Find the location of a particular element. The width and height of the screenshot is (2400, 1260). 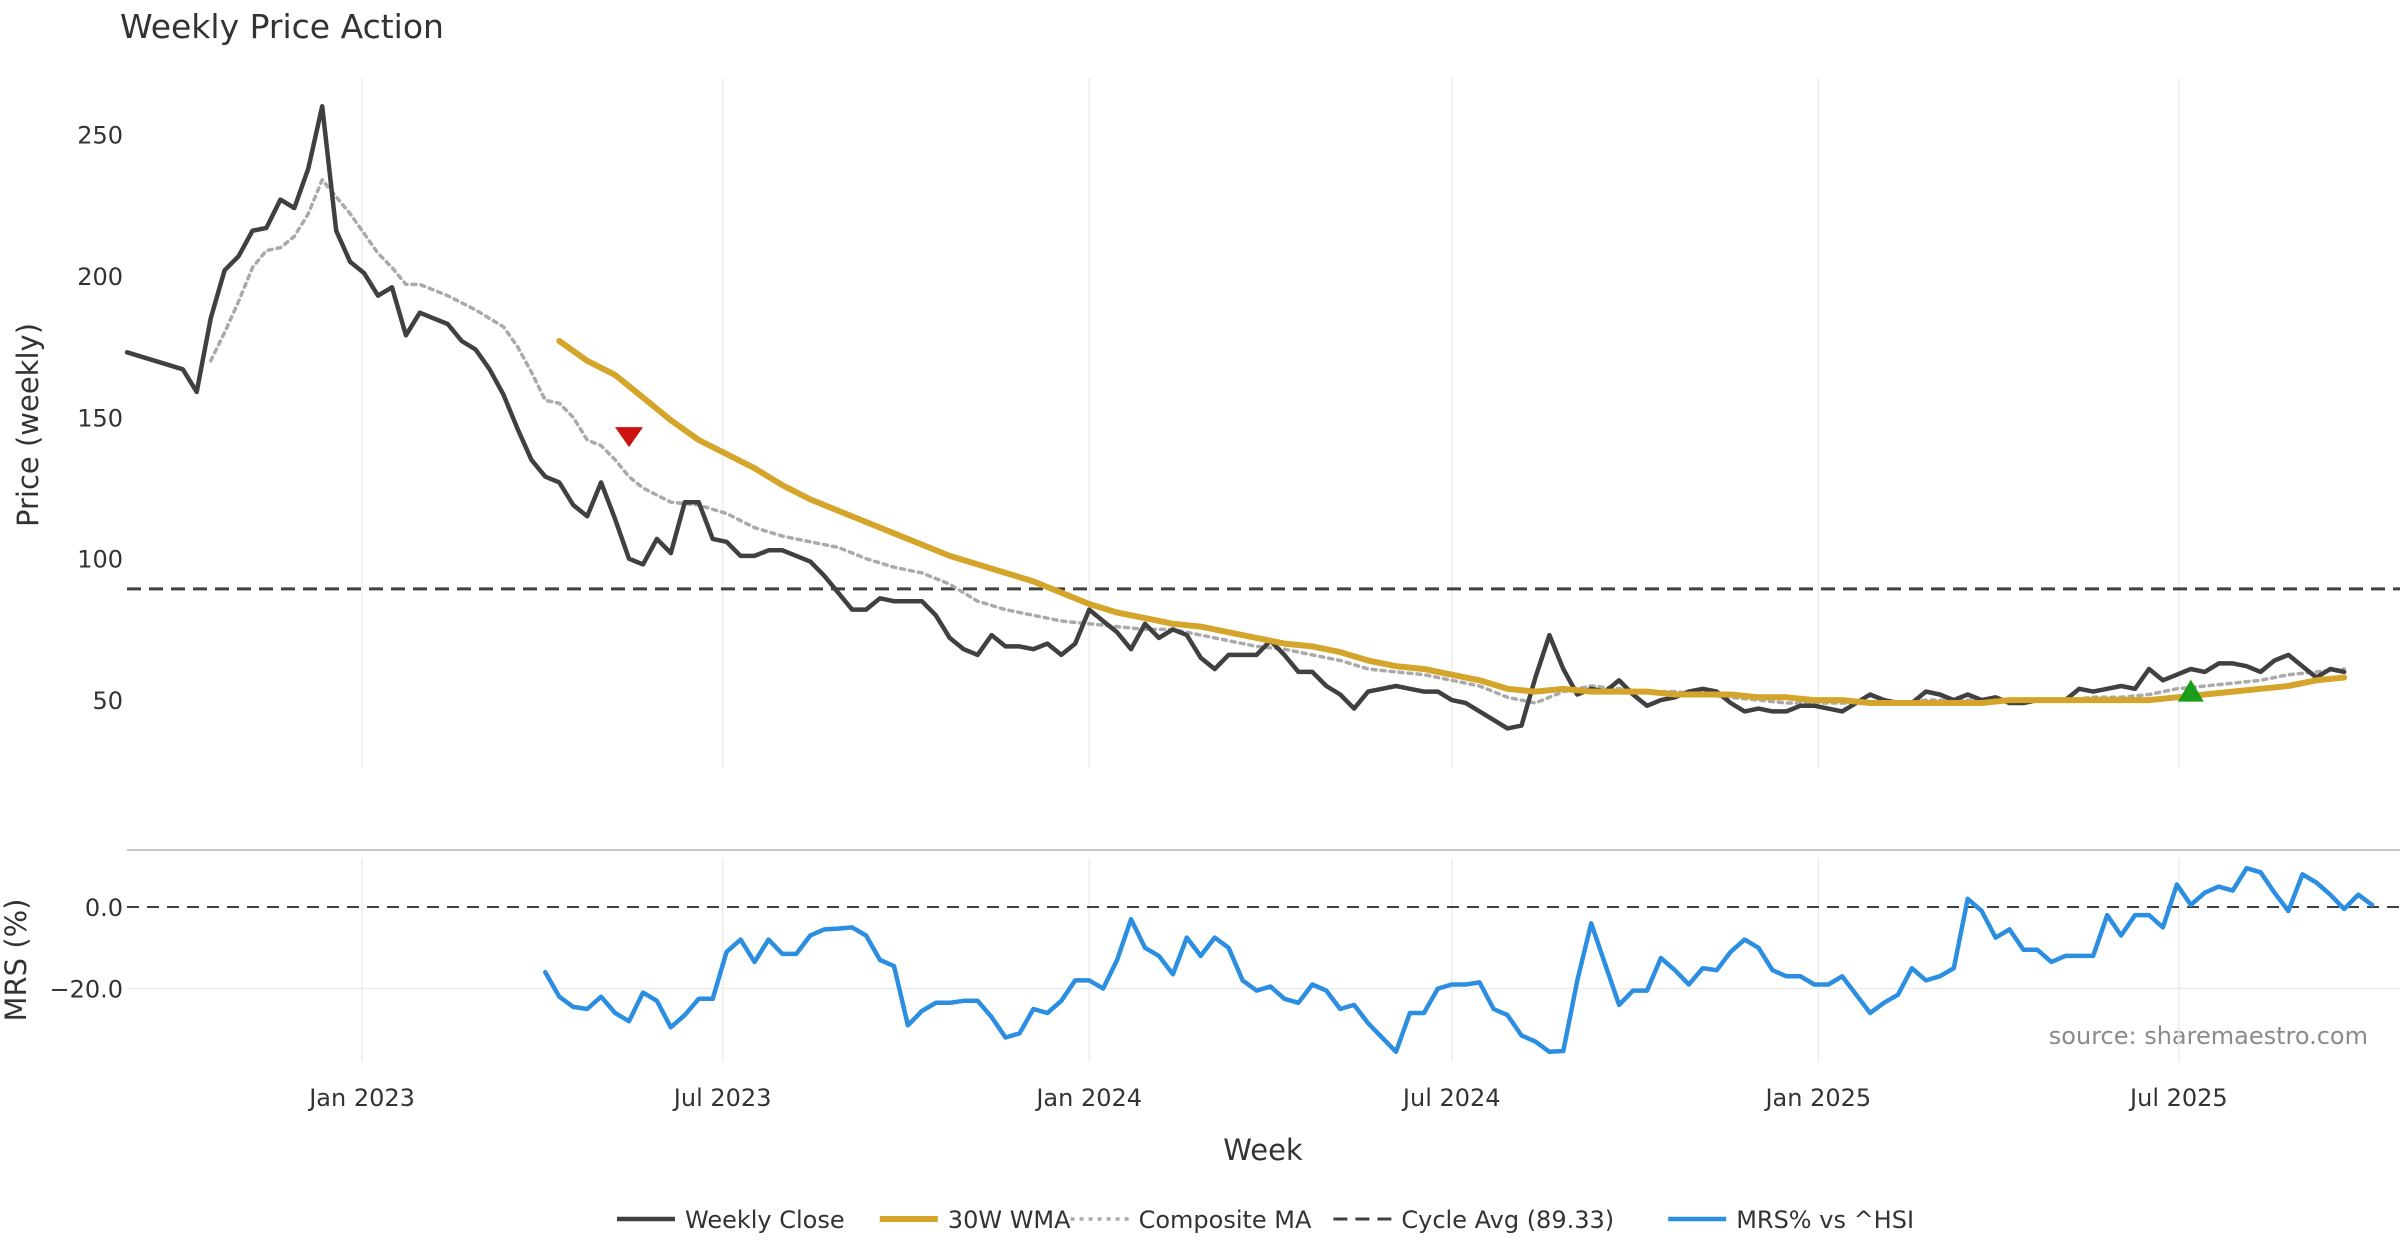

legend-item: Weekly Close is located at coordinates (731, 1220).